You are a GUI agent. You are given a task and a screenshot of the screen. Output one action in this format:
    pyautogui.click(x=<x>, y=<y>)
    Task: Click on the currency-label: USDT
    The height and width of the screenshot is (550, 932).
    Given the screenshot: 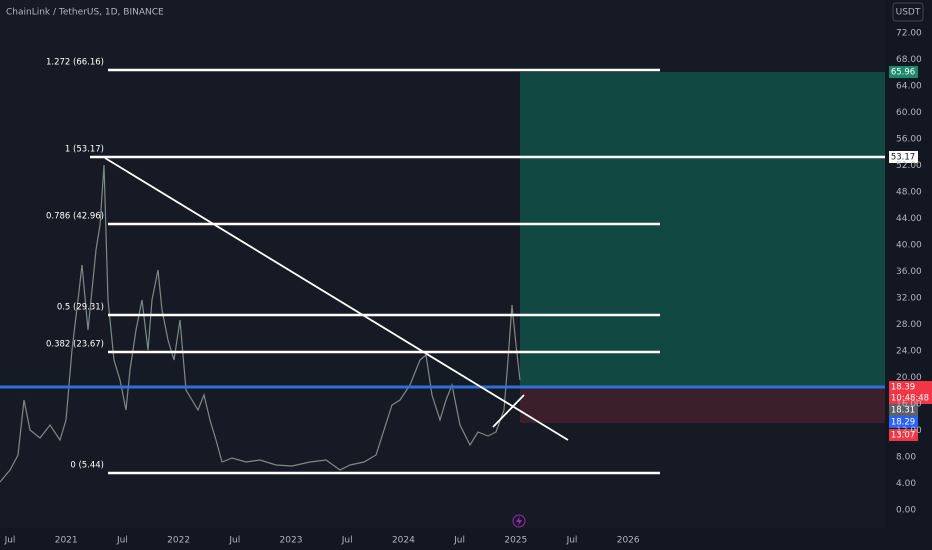 What is the action you would take?
    pyautogui.click(x=908, y=13)
    